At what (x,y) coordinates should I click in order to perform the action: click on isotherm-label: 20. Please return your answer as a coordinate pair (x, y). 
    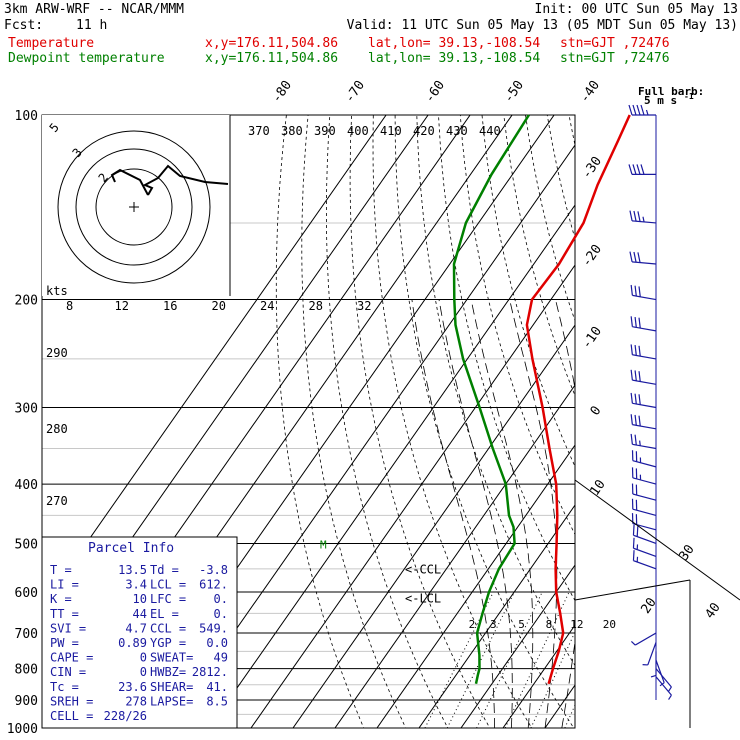
    Looking at the image, I should click on (648, 605).